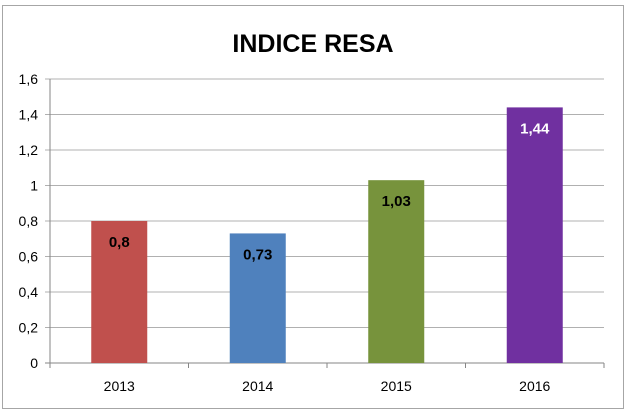  Describe the element at coordinates (535, 128) in the screenshot. I see `data-label: 1,44` at that location.